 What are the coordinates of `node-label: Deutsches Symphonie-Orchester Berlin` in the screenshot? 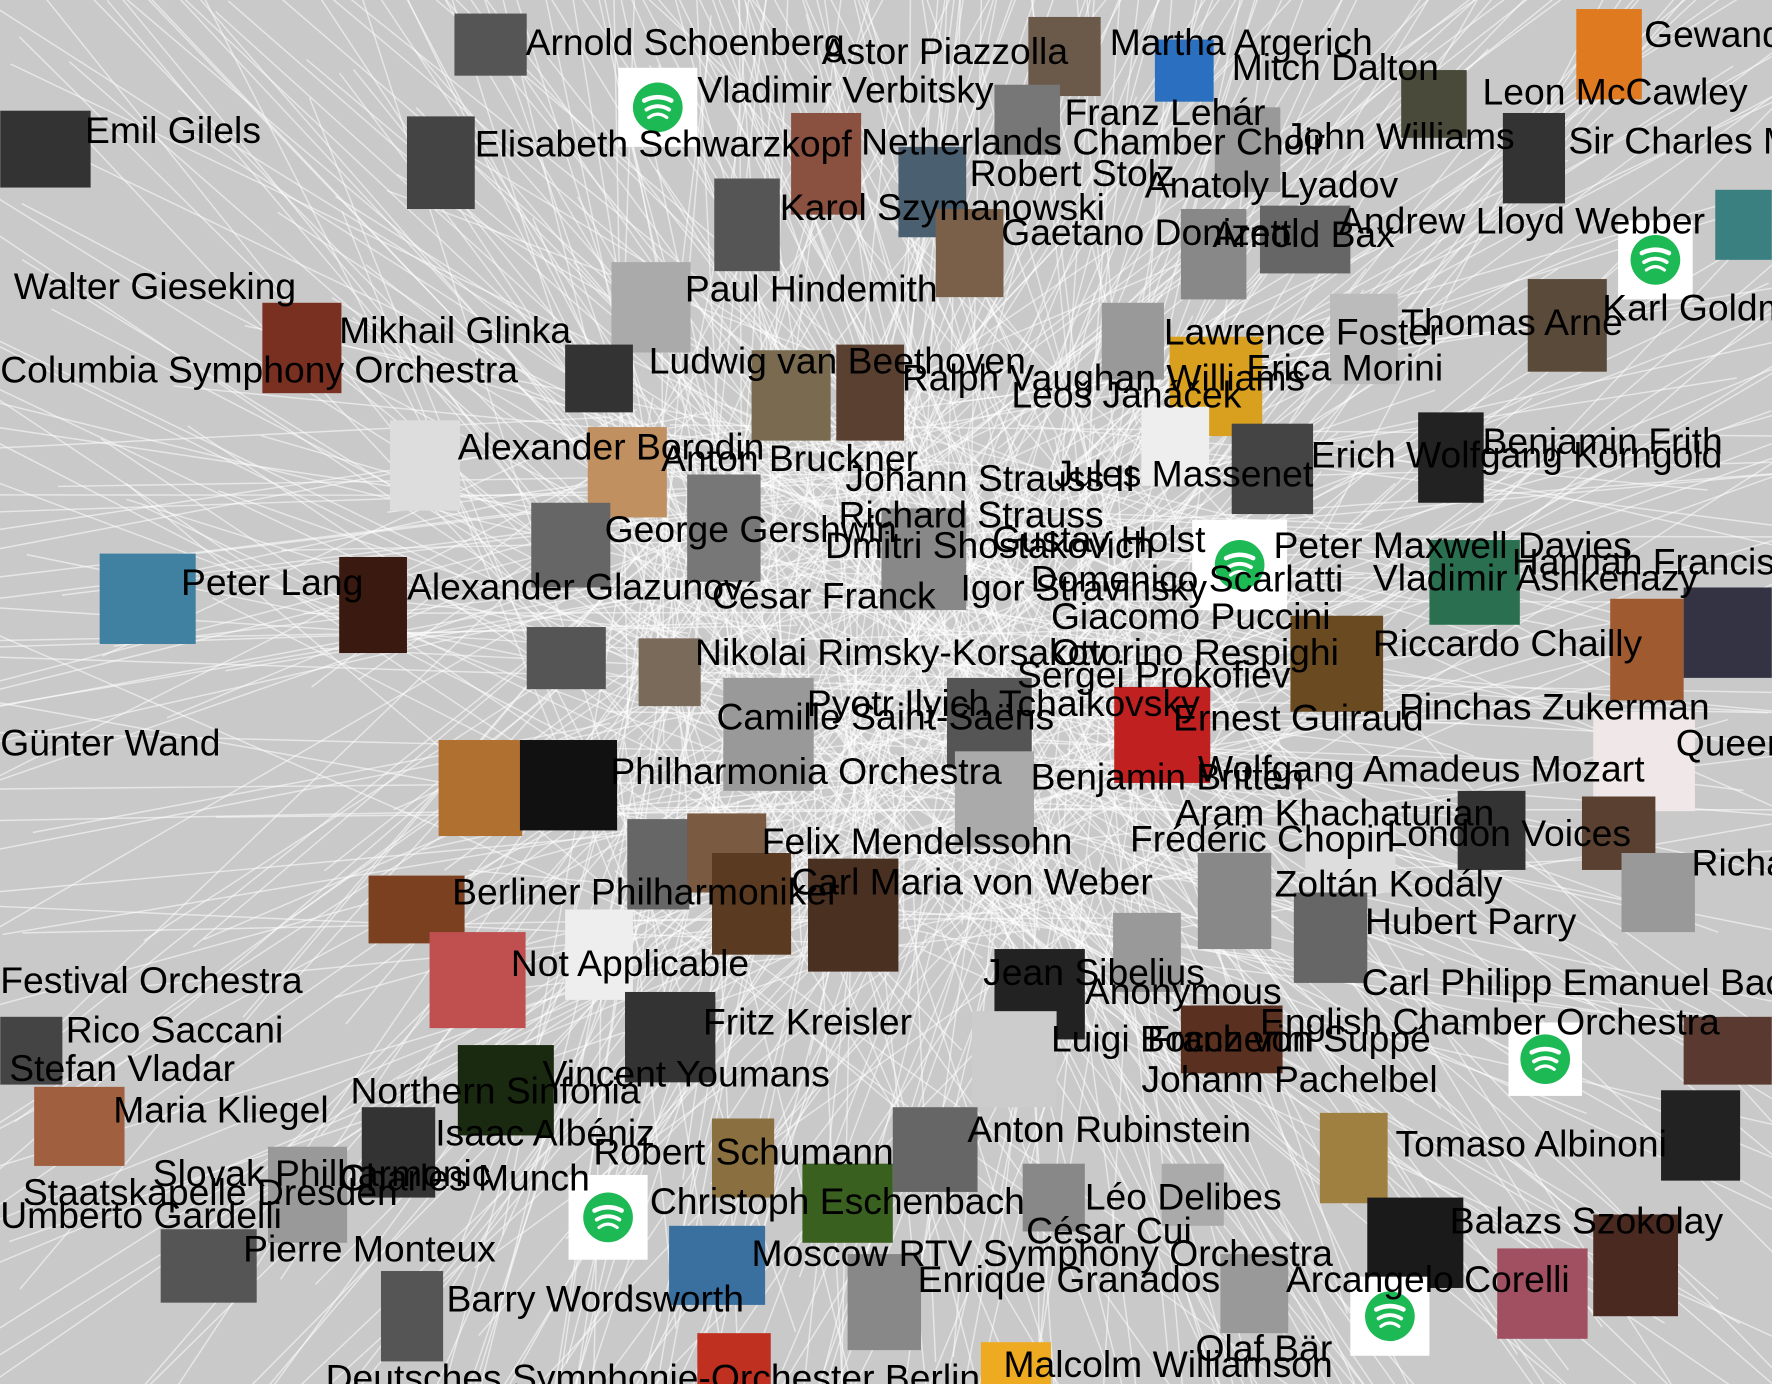 It's located at (653, 1370).